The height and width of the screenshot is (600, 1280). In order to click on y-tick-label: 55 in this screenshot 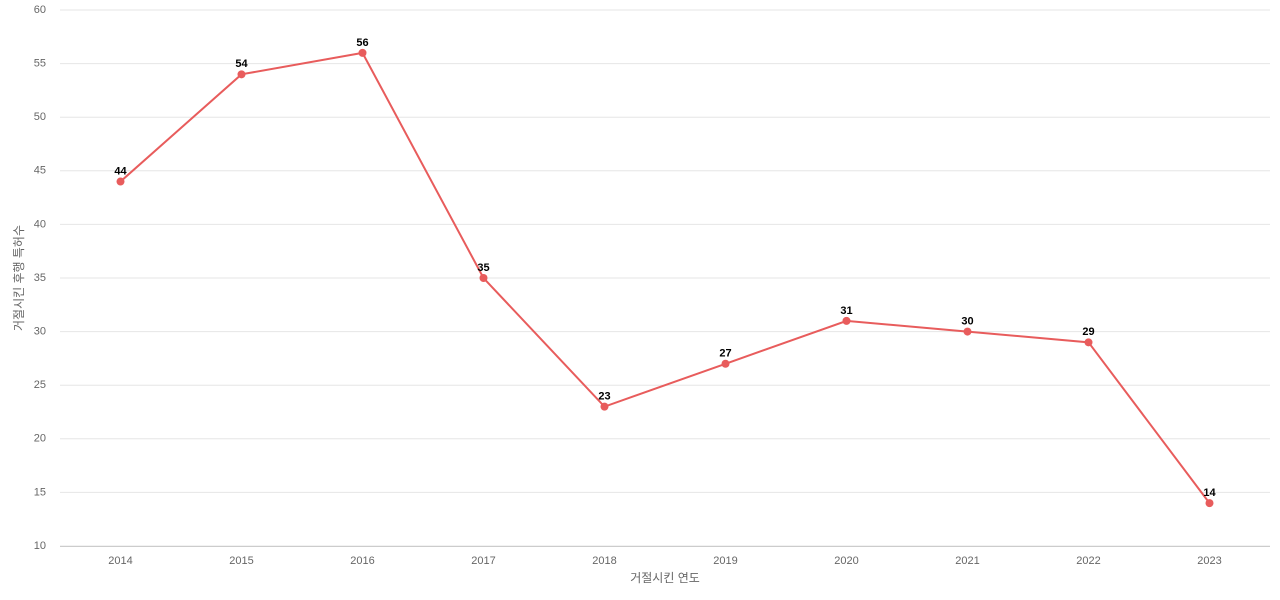, I will do `click(40, 64)`.